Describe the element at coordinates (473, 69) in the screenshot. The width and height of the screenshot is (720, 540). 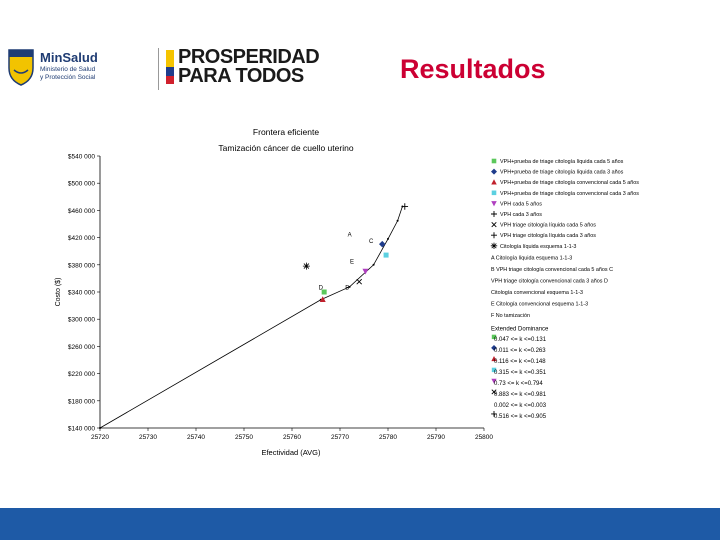
I see `slide-title: Resultados` at that location.